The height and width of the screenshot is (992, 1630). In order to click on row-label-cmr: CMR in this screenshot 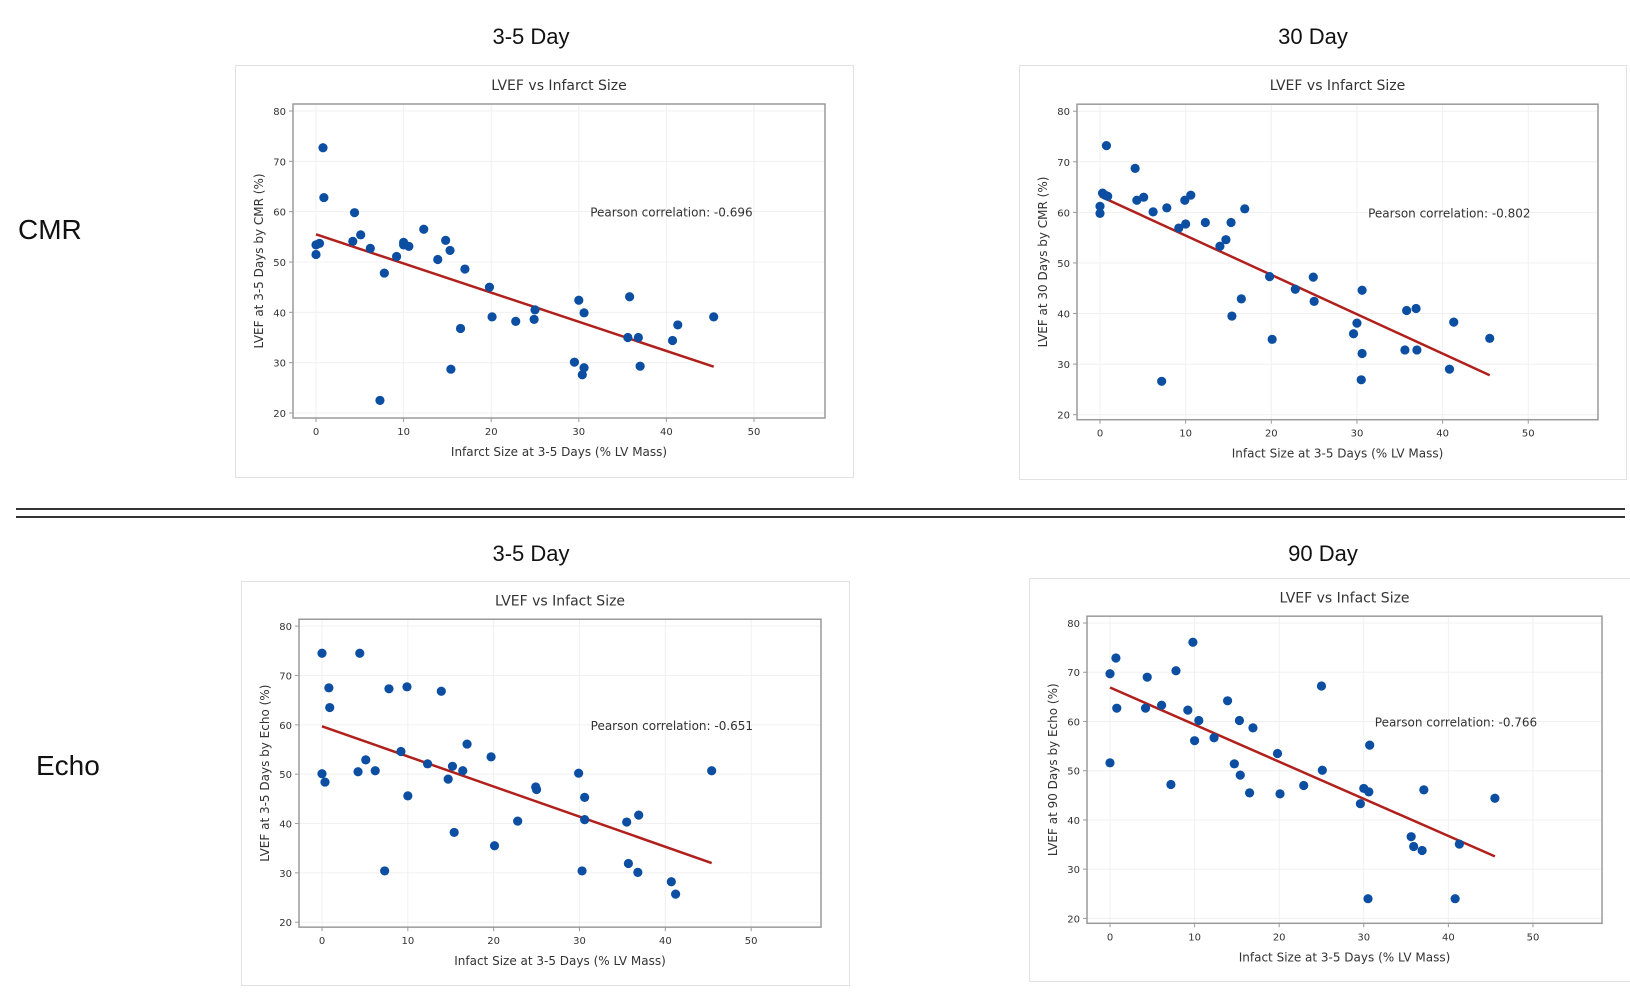, I will do `click(50, 229)`.